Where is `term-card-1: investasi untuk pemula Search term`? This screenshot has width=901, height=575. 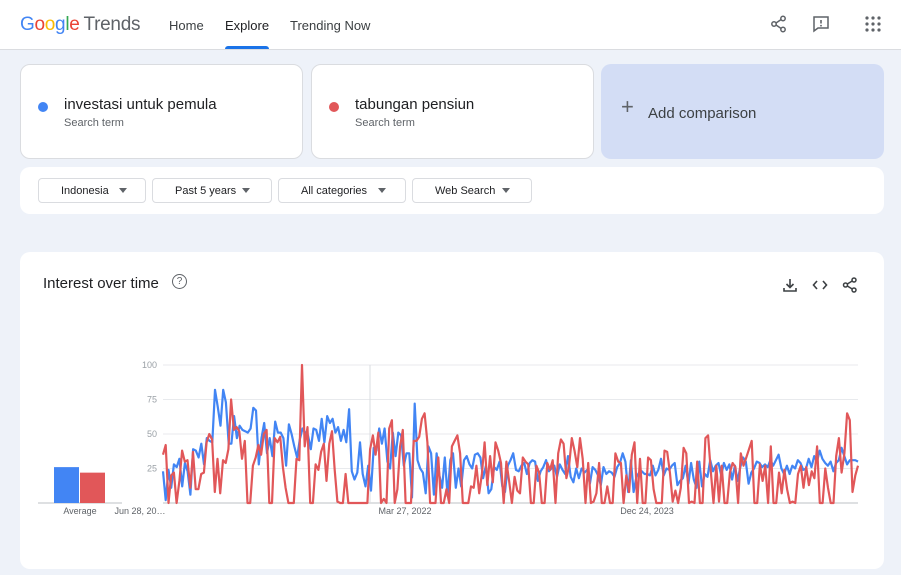
term-card-1: investasi untuk pemula Search term is located at coordinates (161, 111).